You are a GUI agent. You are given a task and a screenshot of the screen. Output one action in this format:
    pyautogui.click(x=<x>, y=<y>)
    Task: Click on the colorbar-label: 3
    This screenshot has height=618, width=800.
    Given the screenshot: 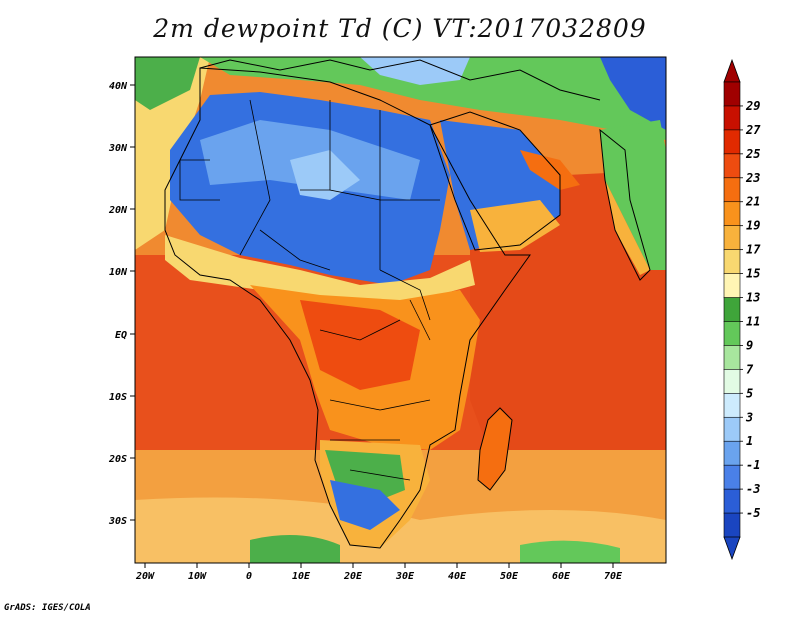 What is the action you would take?
    pyautogui.click(x=749, y=417)
    